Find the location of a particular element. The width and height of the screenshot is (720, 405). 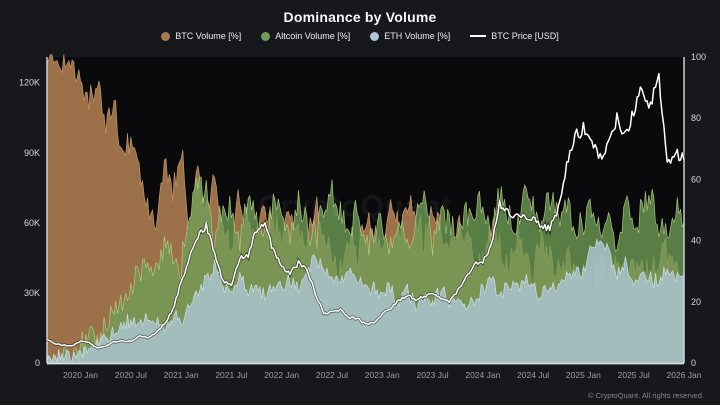

page-title: Dominance by Volume is located at coordinates (360, 17).